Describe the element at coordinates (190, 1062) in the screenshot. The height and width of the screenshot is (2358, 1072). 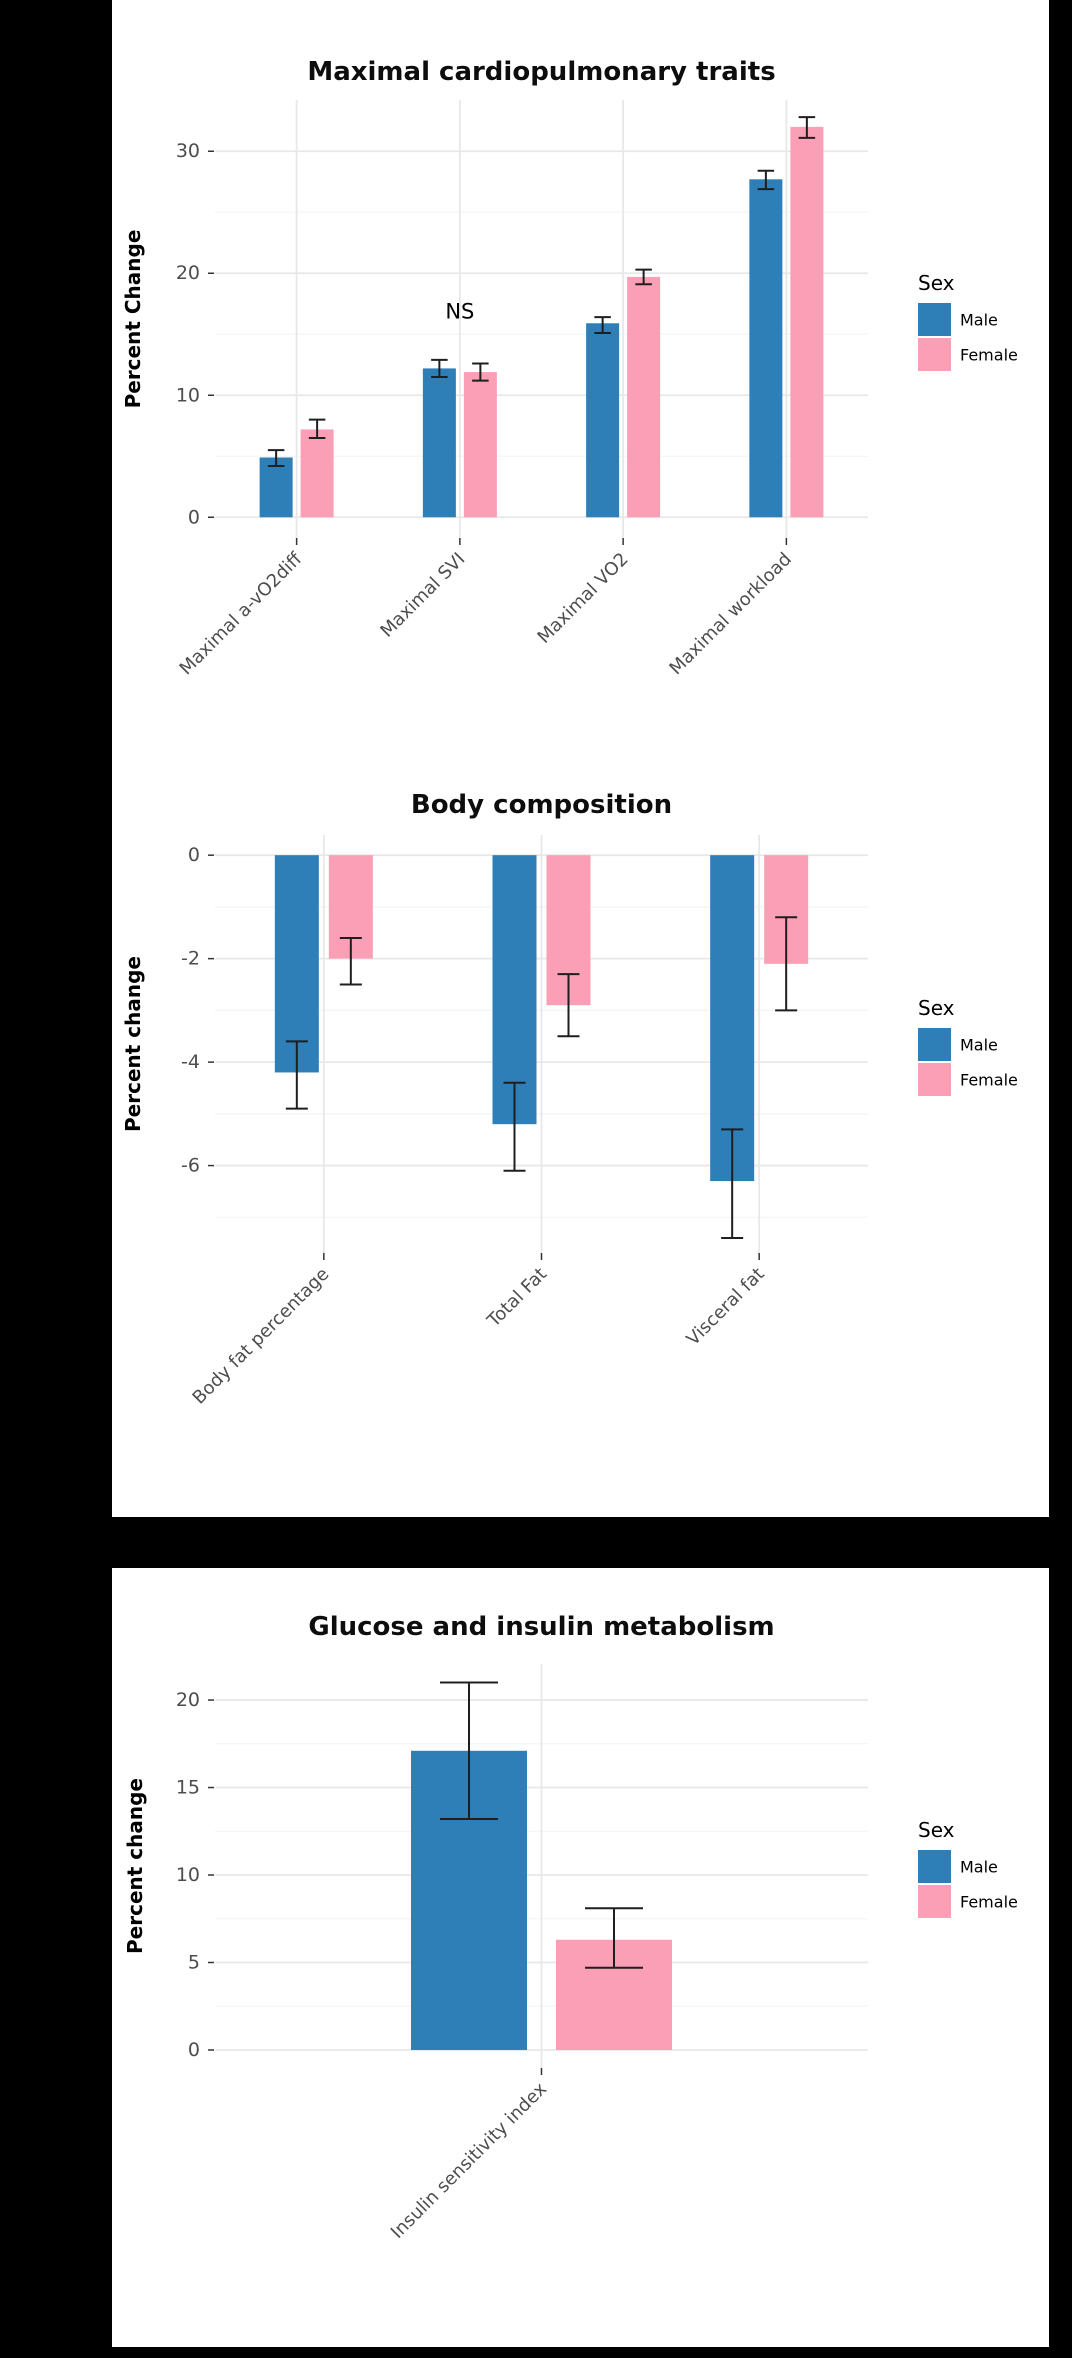
I see `y-tick-label: -4` at that location.